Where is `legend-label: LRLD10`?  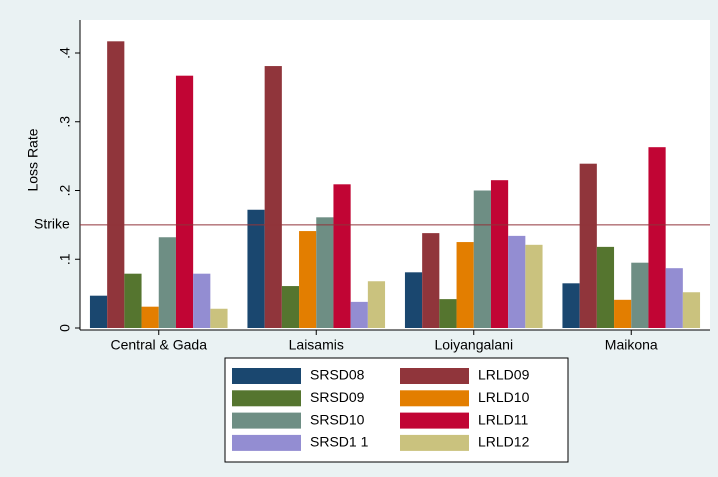
legend-label: LRLD10 is located at coordinates (504, 397).